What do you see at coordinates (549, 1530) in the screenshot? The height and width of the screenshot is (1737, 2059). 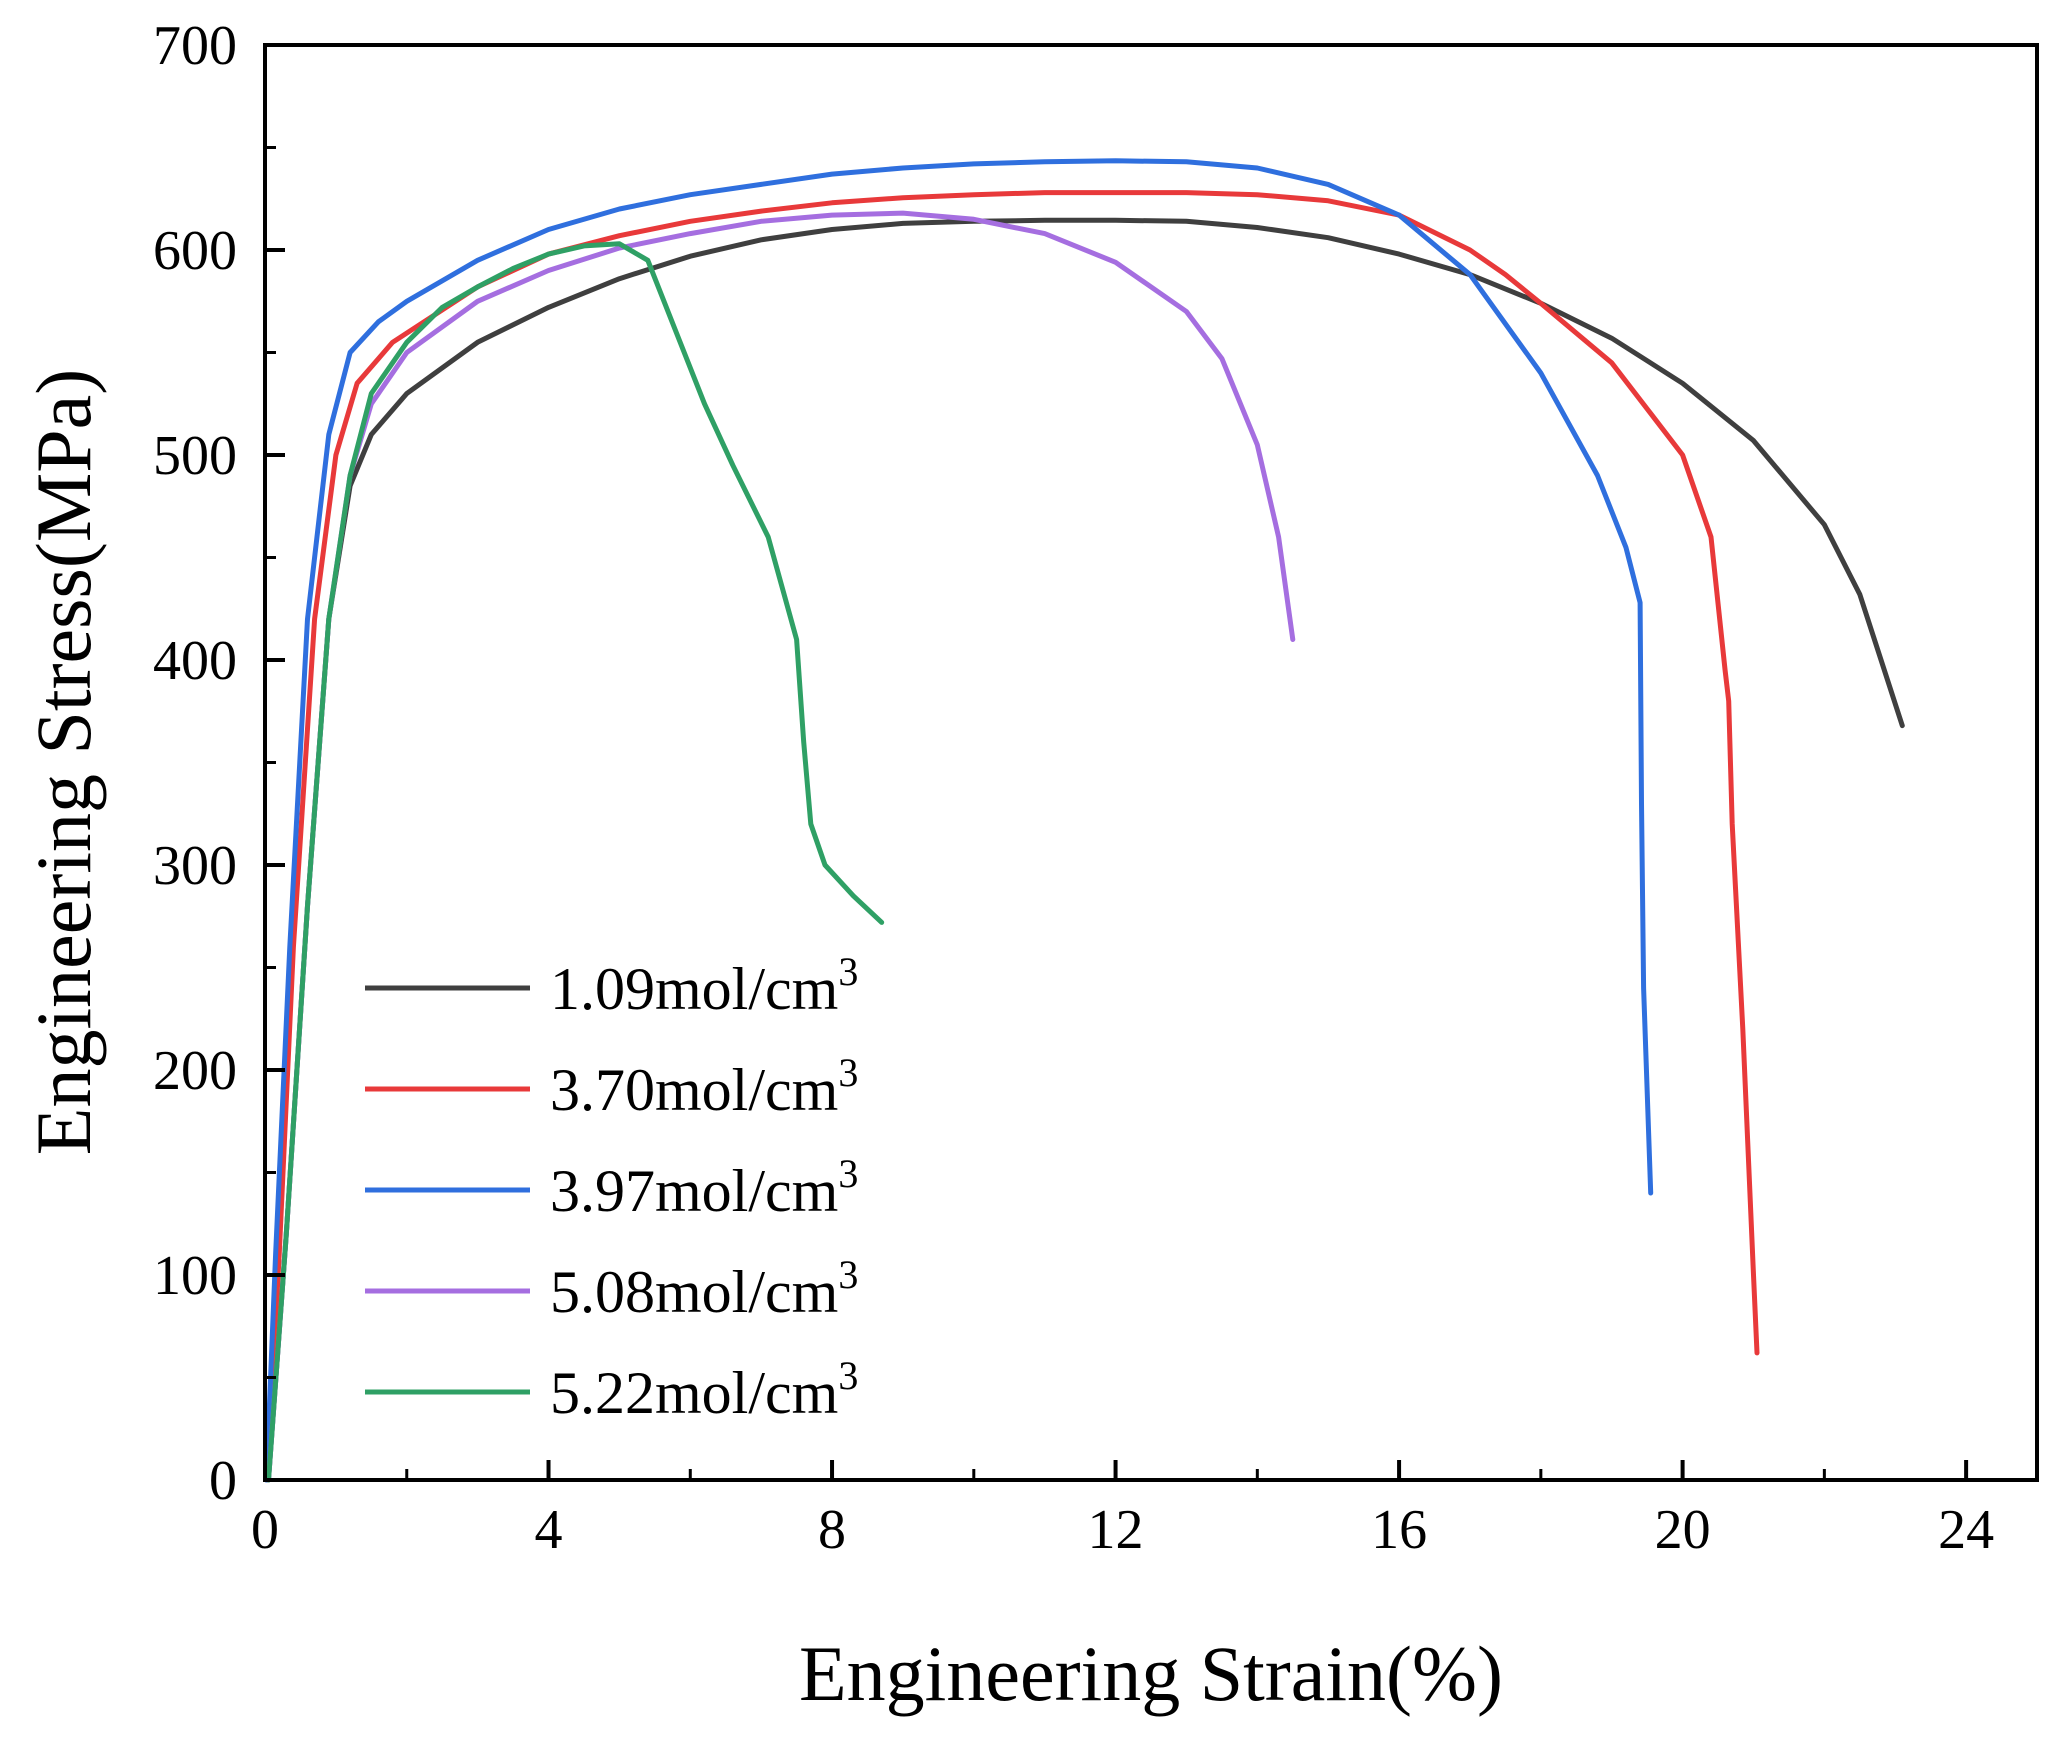 I see `x-tick-label: 4` at bounding box center [549, 1530].